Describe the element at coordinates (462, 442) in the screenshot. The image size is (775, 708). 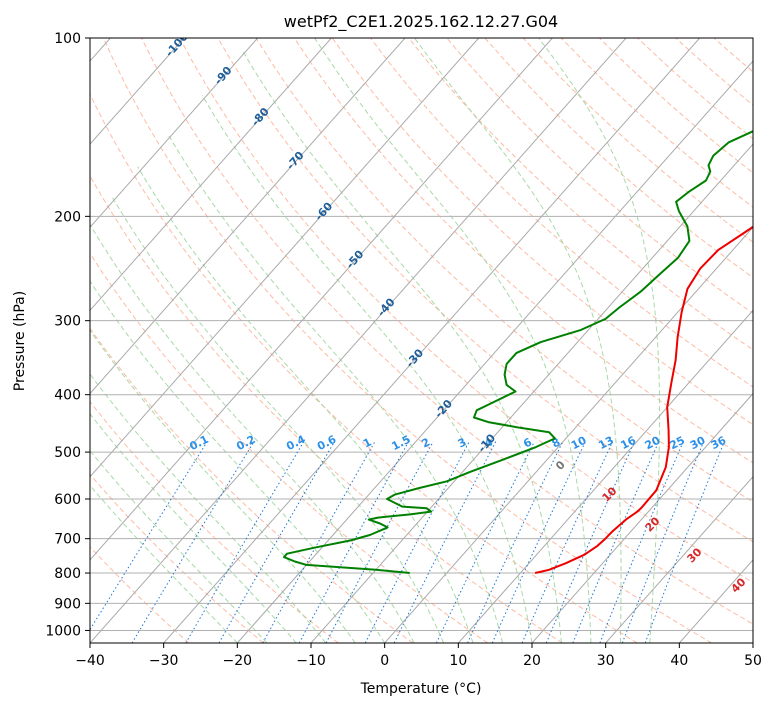
I see `mixing-ratio-label: 3` at that location.